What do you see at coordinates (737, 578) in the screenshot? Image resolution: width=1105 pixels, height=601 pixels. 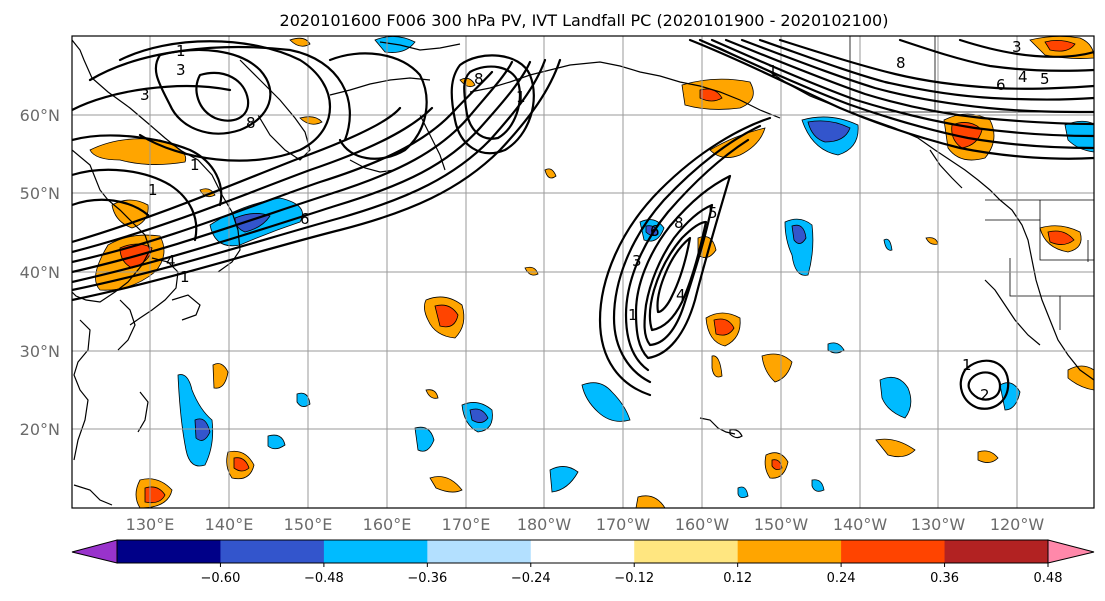 I see `colorbar-tick-label: 0.12` at bounding box center [737, 578].